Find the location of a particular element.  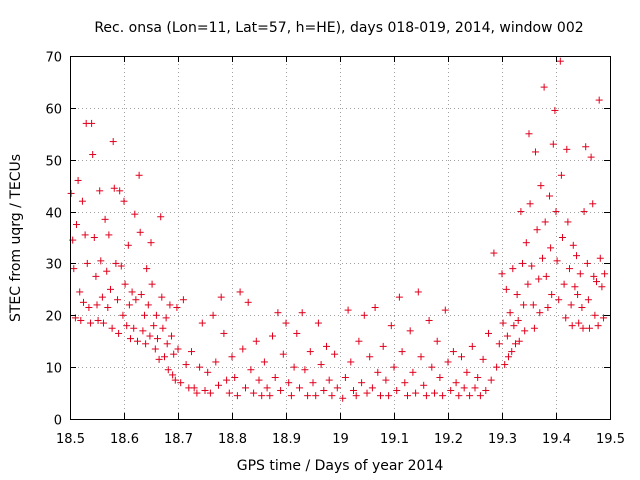

x-tick-label: 19.3 is located at coordinates (502, 439).